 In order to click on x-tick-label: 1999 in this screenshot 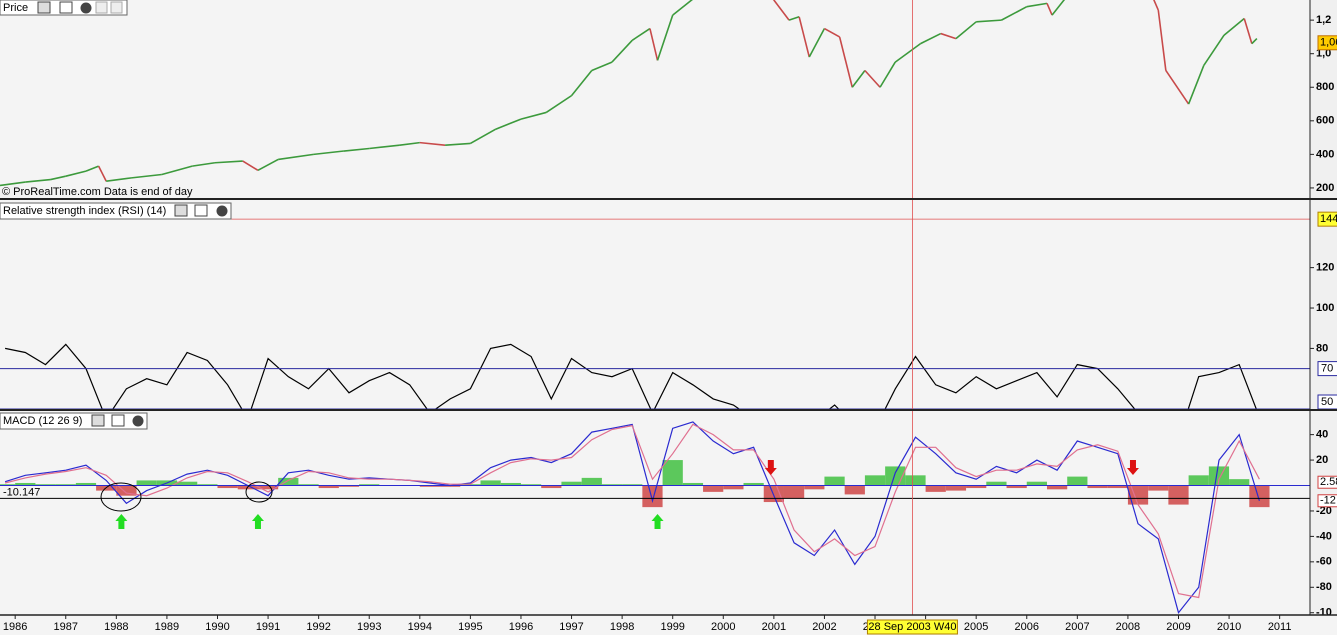, I will do `click(672, 627)`.